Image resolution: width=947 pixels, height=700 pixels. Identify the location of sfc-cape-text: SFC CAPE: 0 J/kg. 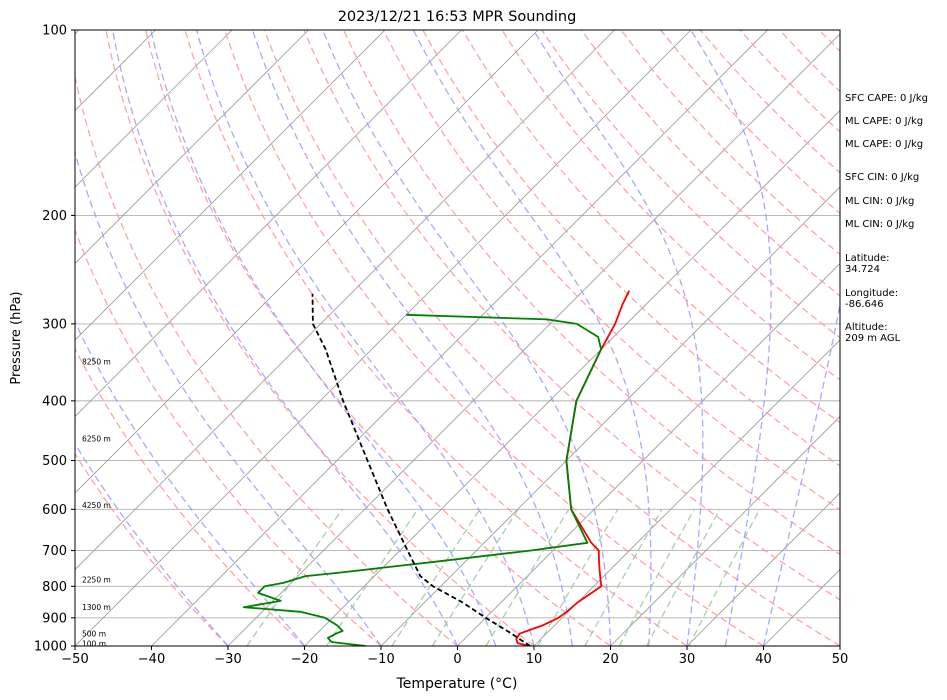
(886, 98).